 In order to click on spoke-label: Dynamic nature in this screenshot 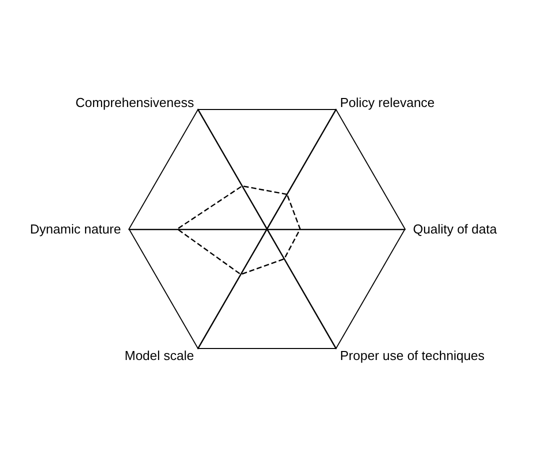, I will do `click(75, 229)`.